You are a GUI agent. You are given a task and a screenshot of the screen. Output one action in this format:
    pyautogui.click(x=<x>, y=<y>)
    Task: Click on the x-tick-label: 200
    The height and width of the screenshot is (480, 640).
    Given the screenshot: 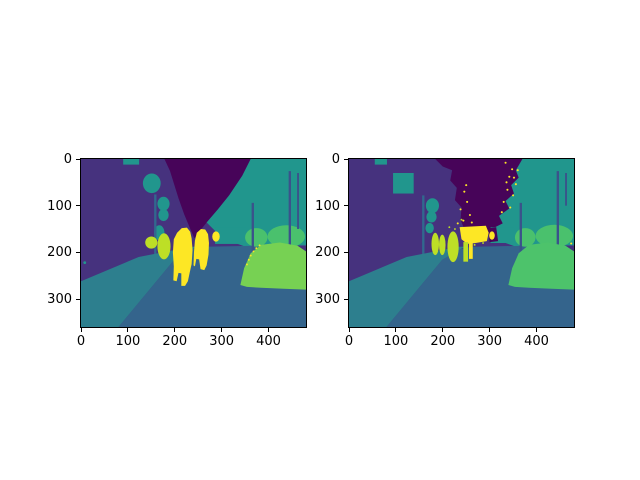 What is the action you would take?
    pyautogui.click(x=175, y=341)
    